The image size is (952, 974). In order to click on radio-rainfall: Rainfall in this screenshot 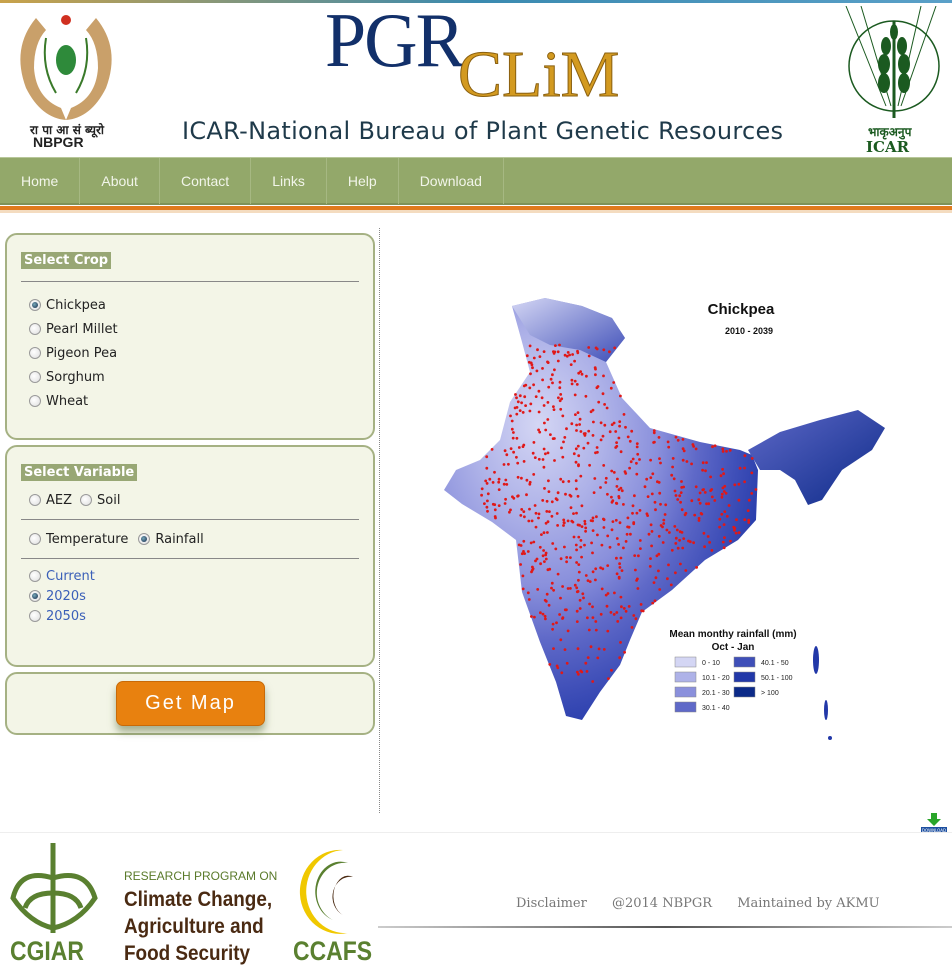, I will do `click(171, 539)`.